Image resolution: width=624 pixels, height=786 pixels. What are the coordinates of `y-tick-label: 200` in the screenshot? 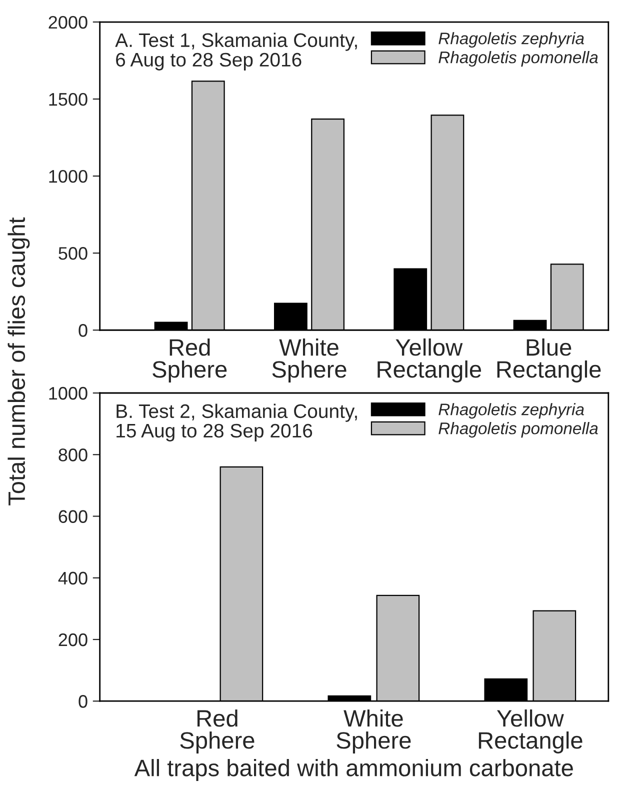 It's located at (73, 639).